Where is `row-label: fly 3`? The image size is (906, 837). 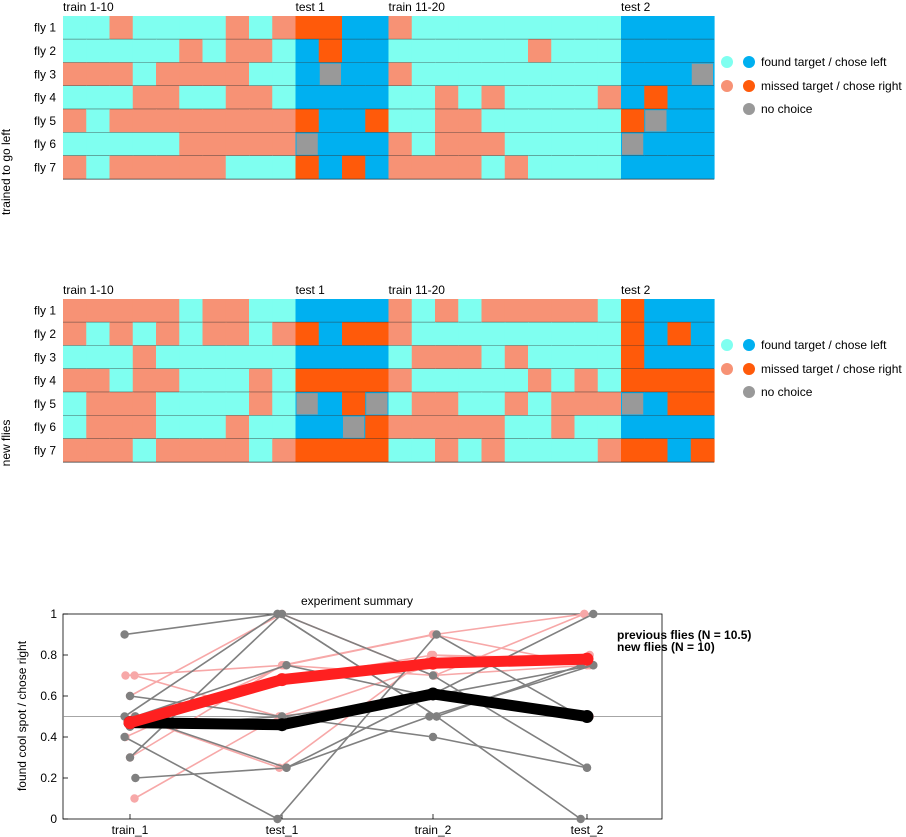
row-label: fly 3 is located at coordinates (45, 74).